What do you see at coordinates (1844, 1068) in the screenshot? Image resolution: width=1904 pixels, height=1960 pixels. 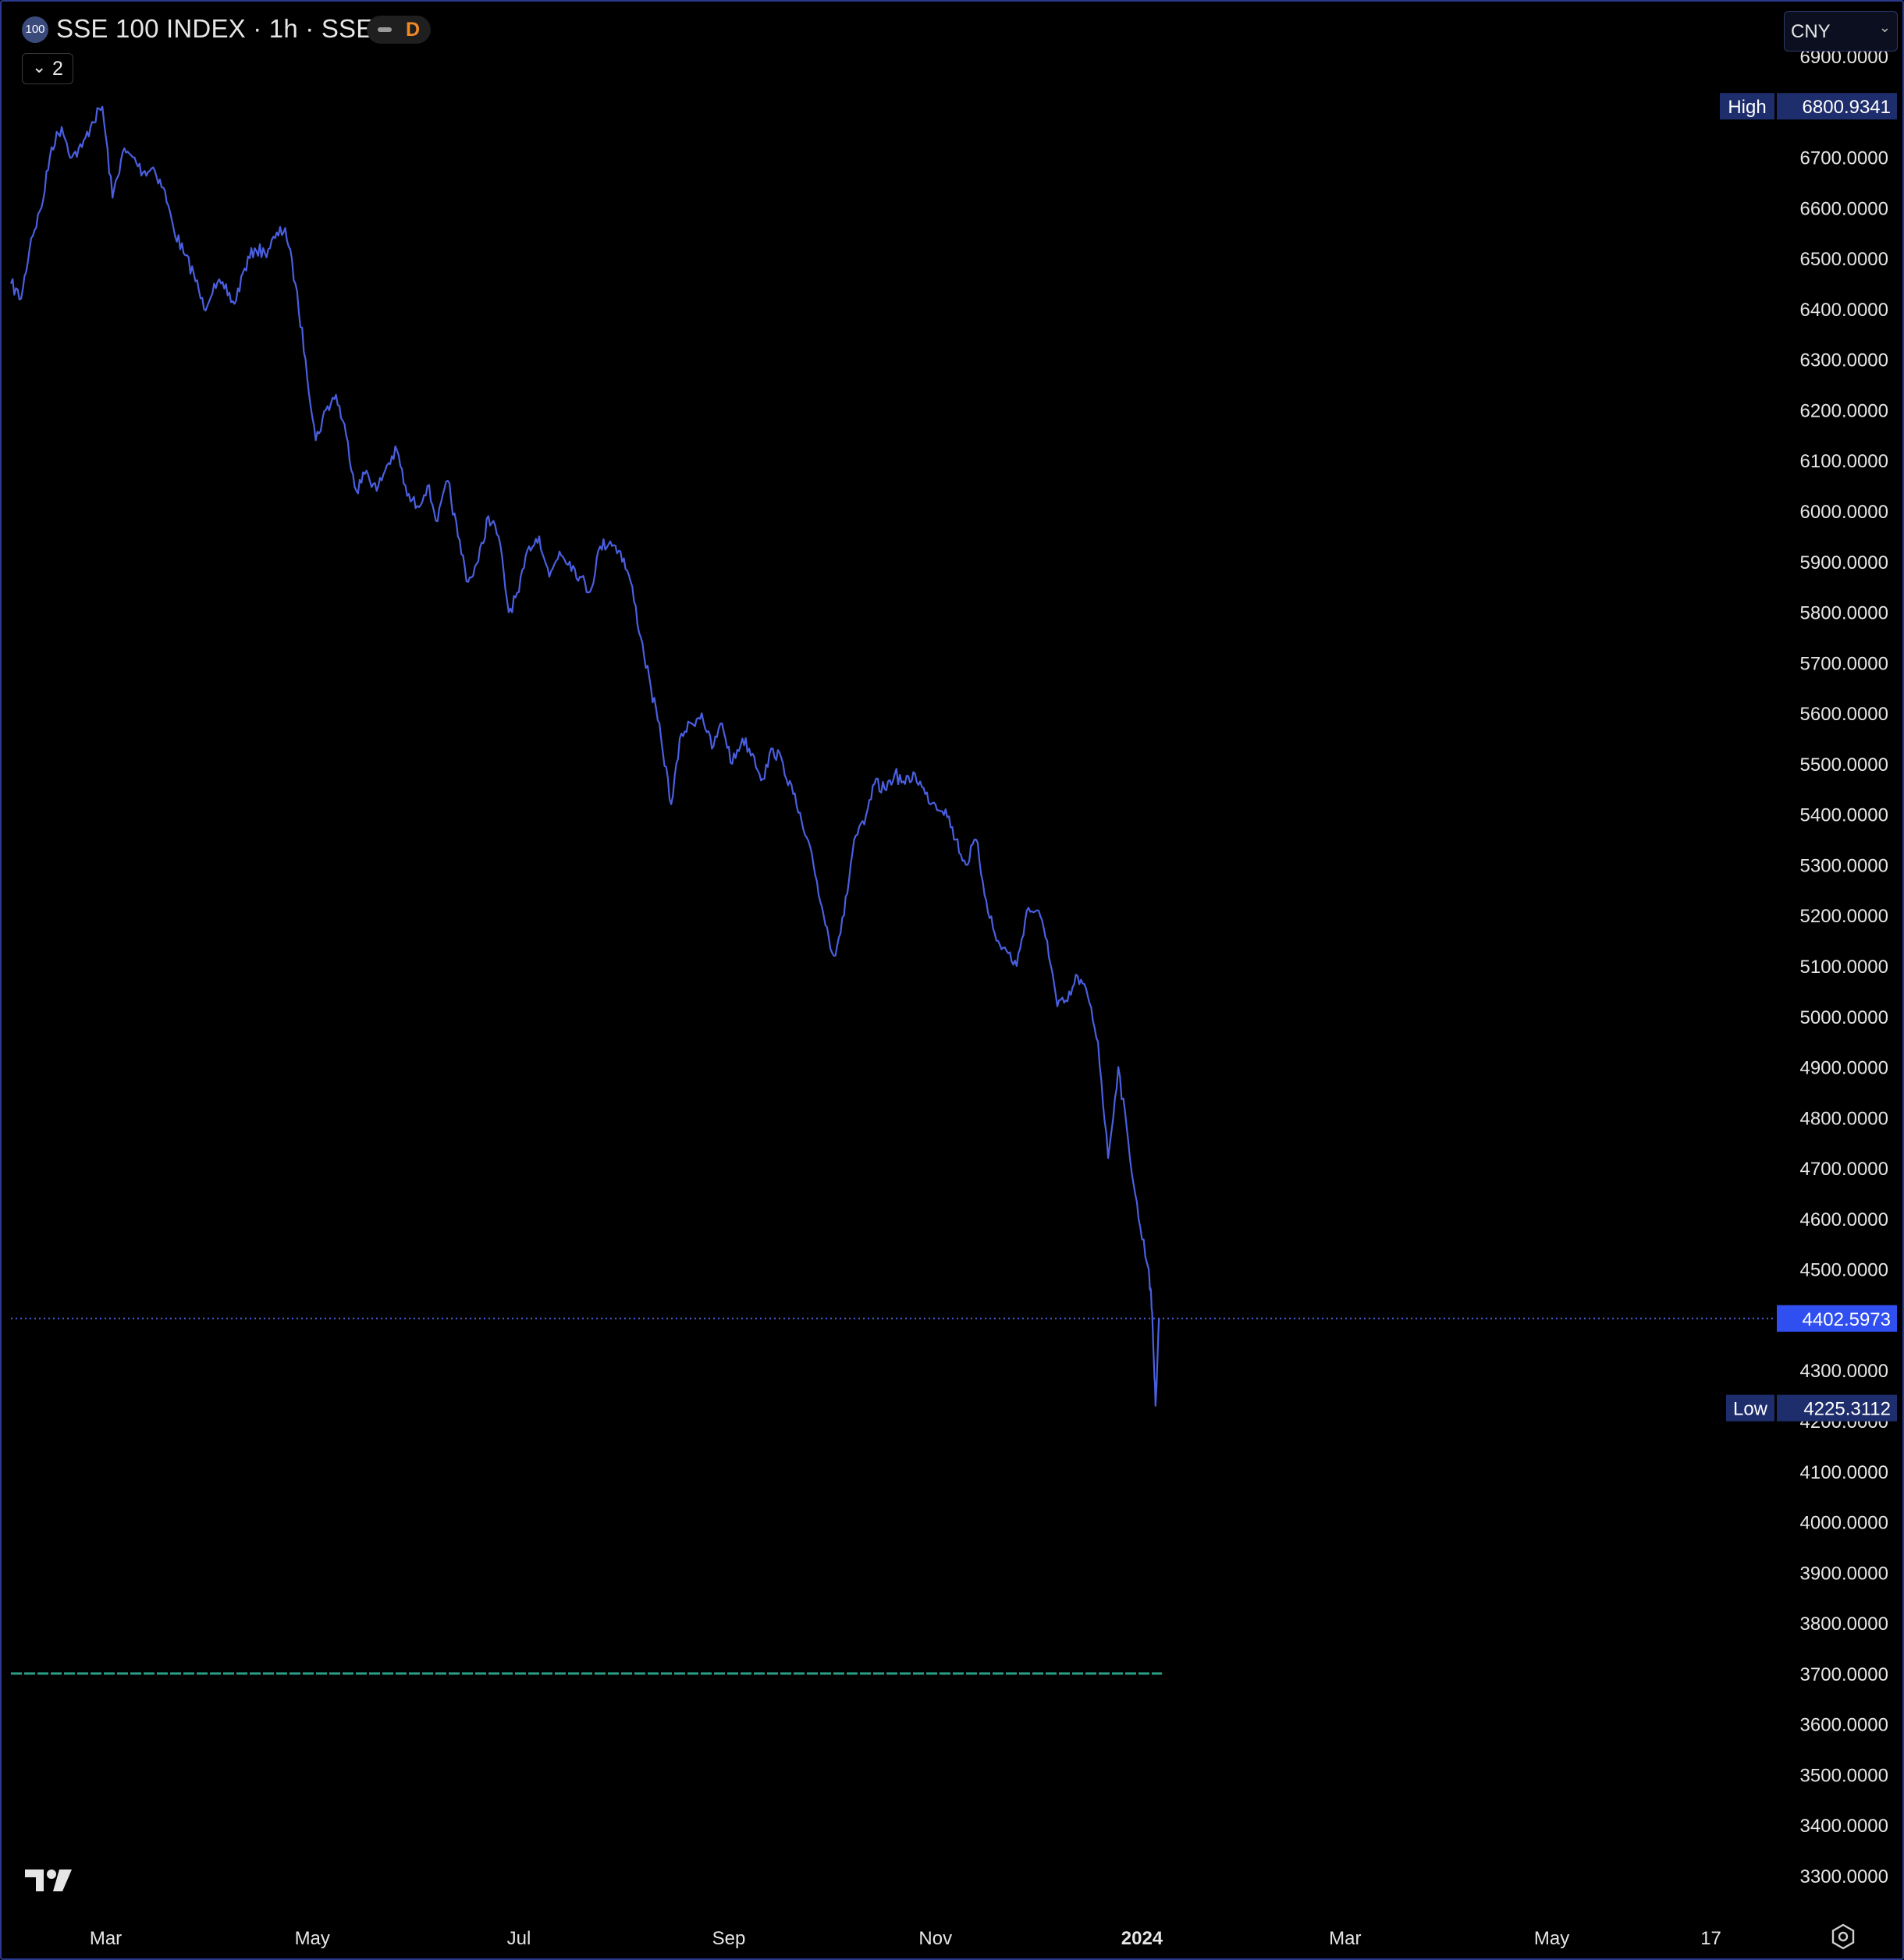 I see `y-tick-label: 4900.0000` at bounding box center [1844, 1068].